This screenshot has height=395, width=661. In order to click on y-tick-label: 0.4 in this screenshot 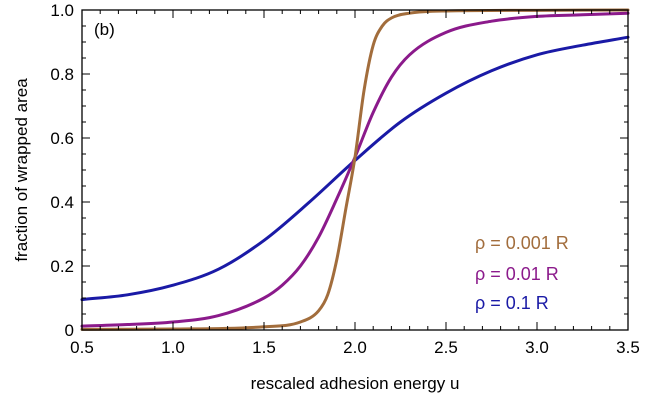, I will do `click(62, 202)`.